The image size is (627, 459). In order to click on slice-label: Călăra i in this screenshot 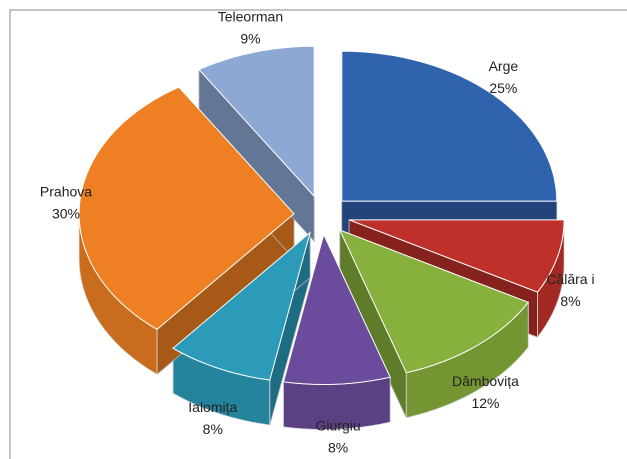, I will do `click(570, 279)`.